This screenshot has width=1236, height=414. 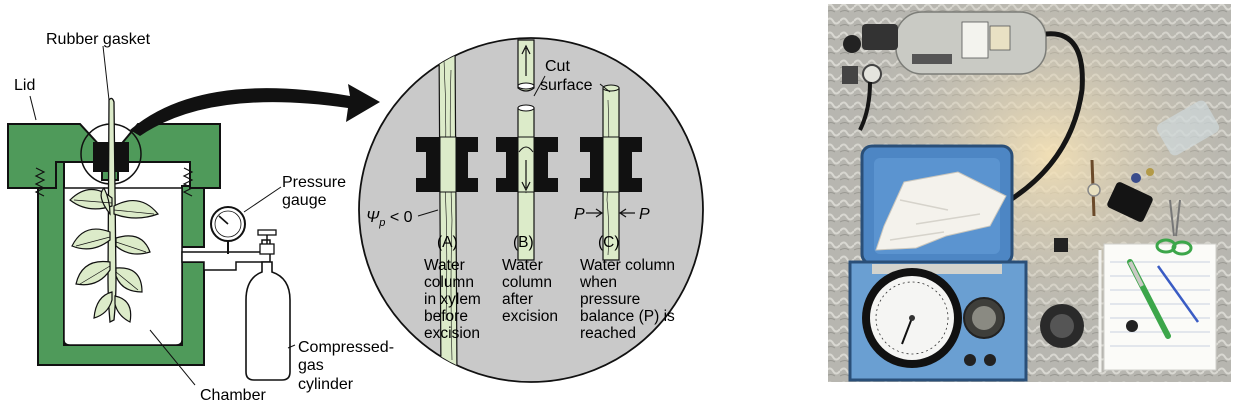 What do you see at coordinates (517, 299) in the screenshot?
I see `svg-text: after` at bounding box center [517, 299].